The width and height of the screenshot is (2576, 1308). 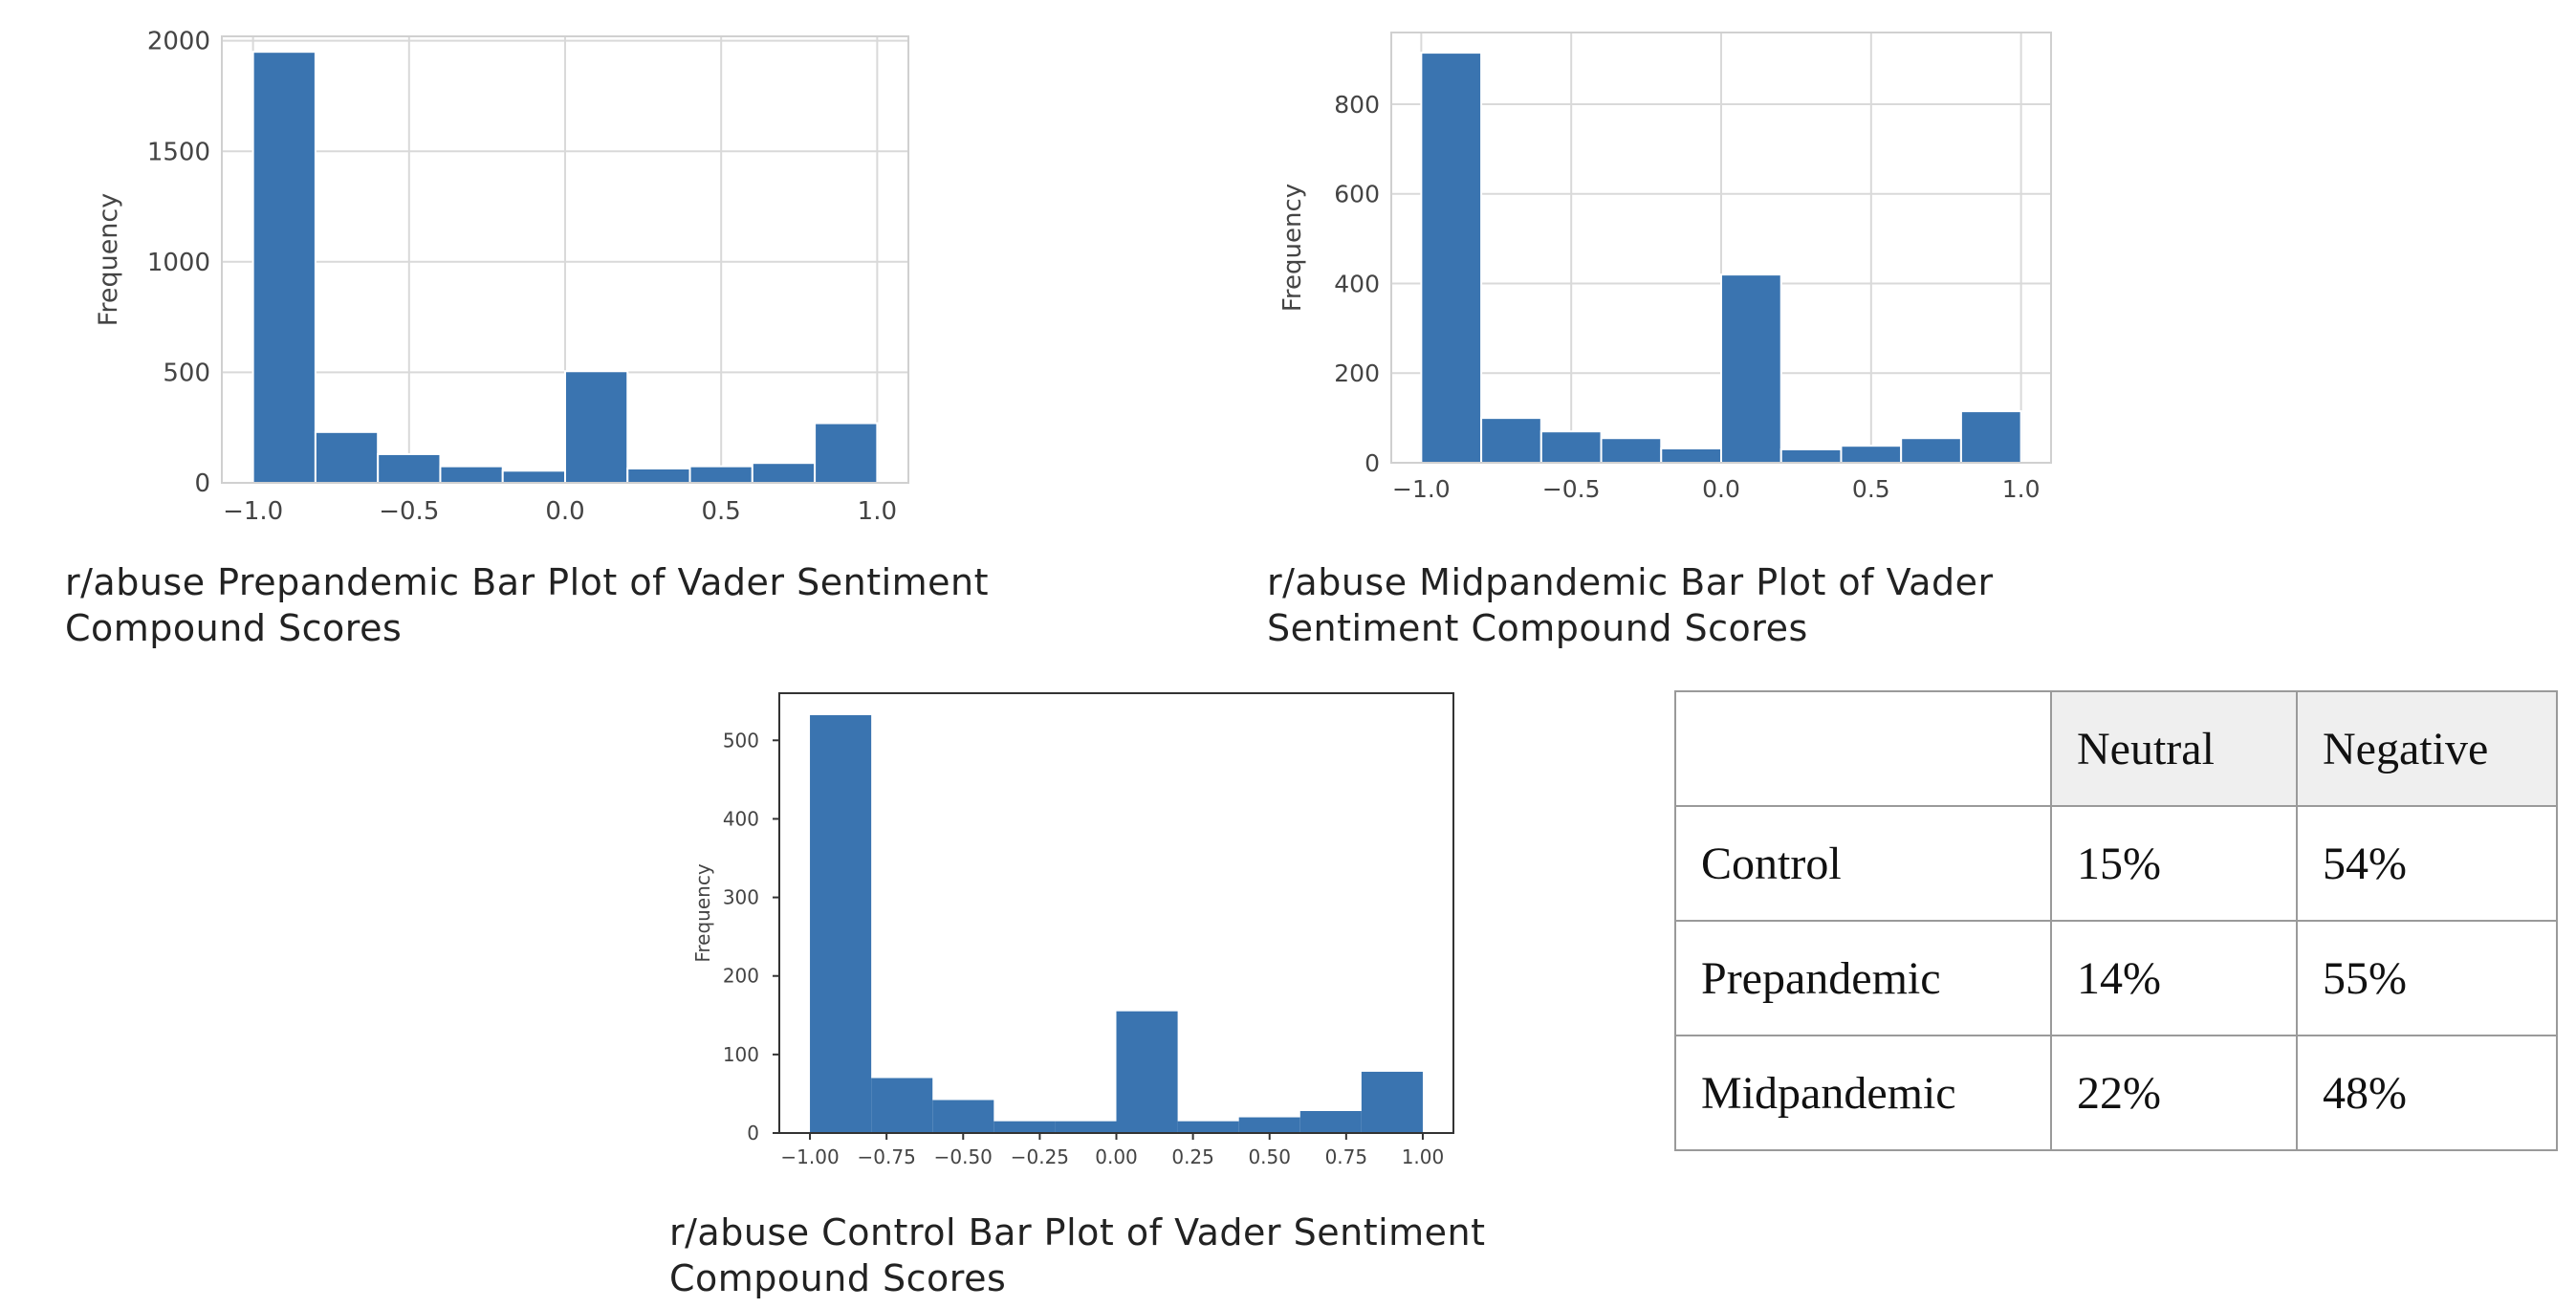 What do you see at coordinates (887, 1156) in the screenshot?
I see `x-tick-label: −0.75` at bounding box center [887, 1156].